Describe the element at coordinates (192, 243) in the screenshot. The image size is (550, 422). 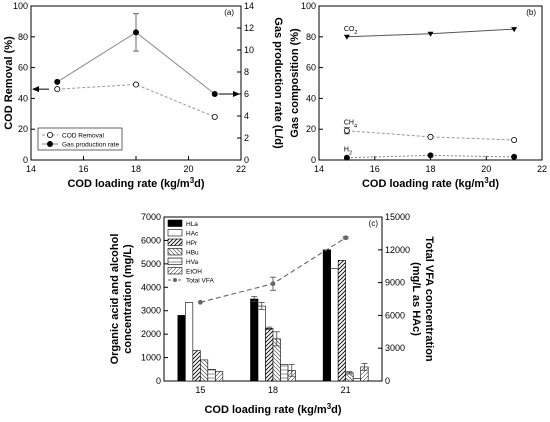
I see `panel-c-legend-label-hpr: HPr` at that location.